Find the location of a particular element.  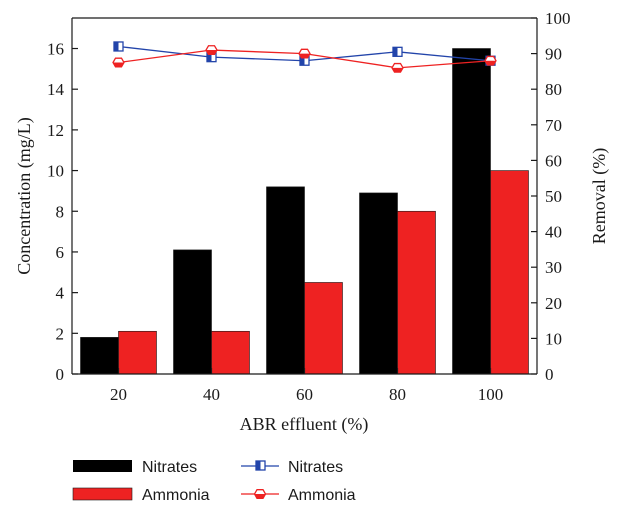

legend-label-line-ammonia: Ammonia is located at coordinates (322, 495).